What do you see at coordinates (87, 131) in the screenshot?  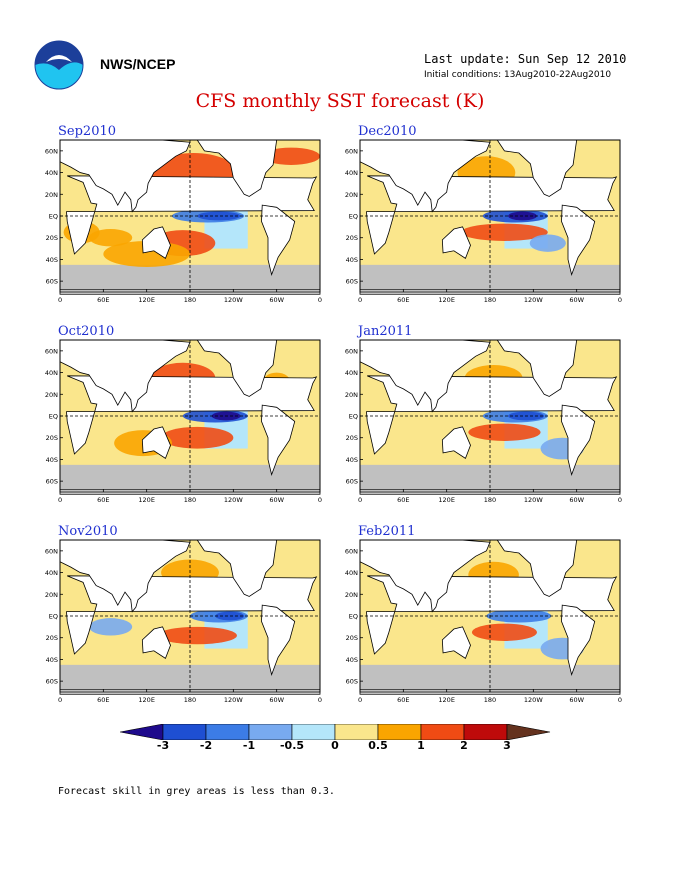 I see `panel-title: Sep2010` at bounding box center [87, 131].